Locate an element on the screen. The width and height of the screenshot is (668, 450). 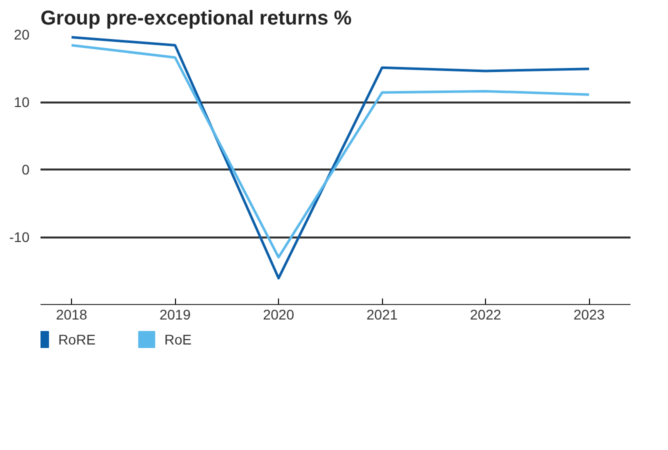
x-tick-label: 2018 is located at coordinates (72, 314).